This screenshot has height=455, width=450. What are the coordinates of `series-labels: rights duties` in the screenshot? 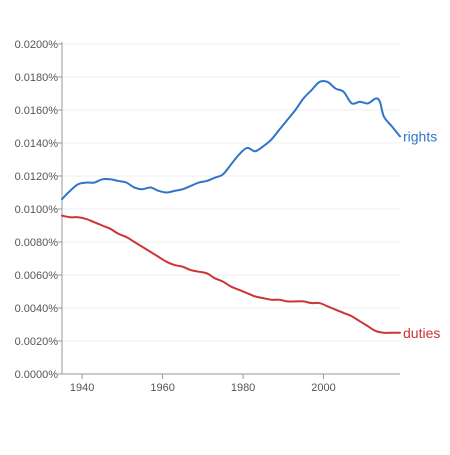 It's located at (421, 234).